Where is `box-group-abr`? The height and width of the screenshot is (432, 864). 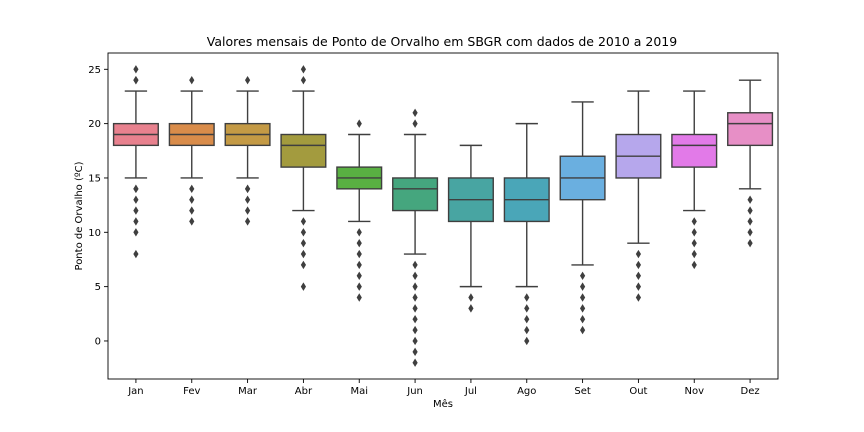 box-group-abr is located at coordinates (303, 178).